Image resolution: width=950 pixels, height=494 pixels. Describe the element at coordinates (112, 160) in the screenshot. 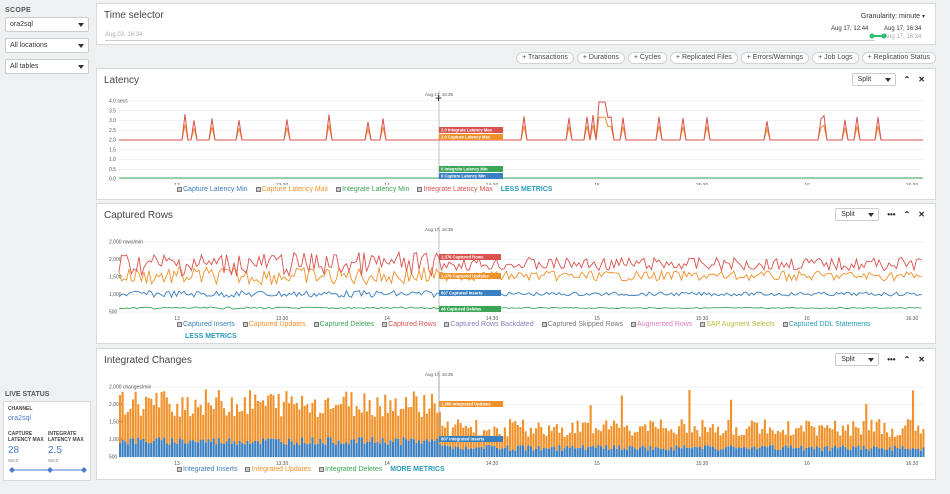

I see `y-tick-label: 1.0` at that location.